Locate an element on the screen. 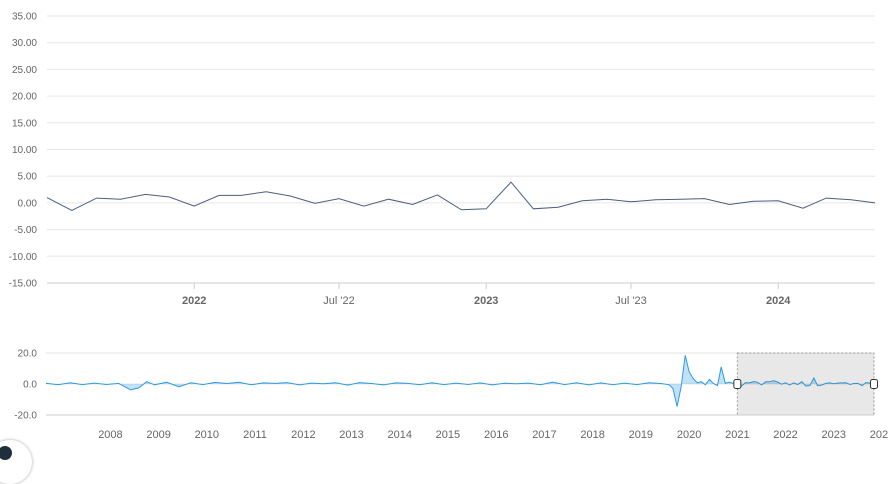 This screenshot has height=484, width=888. navigator-x-tick-label: 2024 is located at coordinates (879, 435).